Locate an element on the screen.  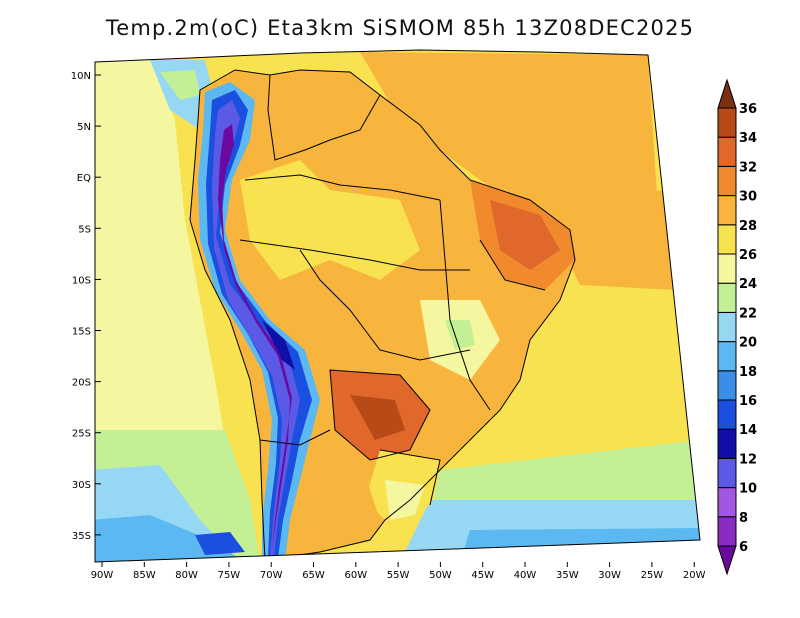
lon-tick-label: 50W is located at coordinates (440, 575).